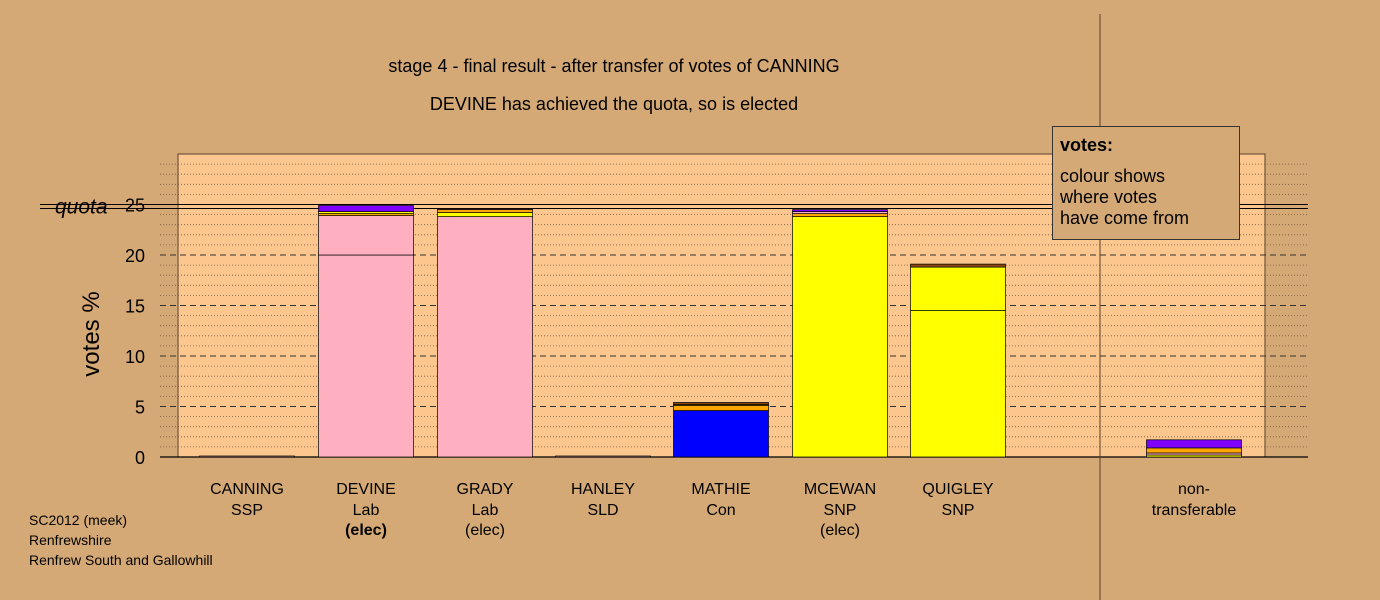  I want to click on party-label: SLD, so click(602, 510).